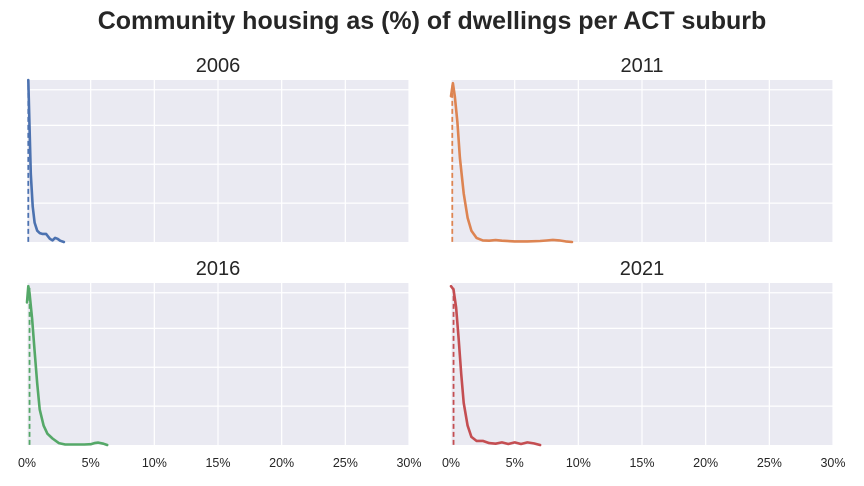 This screenshot has width=864, height=486. I want to click on panel-title: 2006, so click(218, 66).